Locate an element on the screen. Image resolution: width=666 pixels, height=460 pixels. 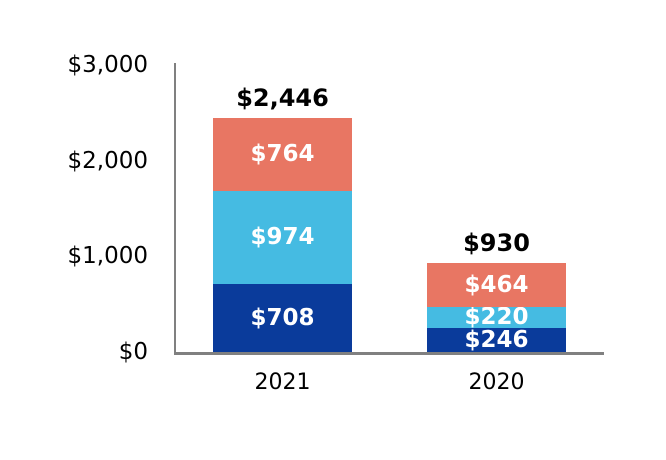
bar-total-label-2020: $930 is located at coordinates (496, 243).